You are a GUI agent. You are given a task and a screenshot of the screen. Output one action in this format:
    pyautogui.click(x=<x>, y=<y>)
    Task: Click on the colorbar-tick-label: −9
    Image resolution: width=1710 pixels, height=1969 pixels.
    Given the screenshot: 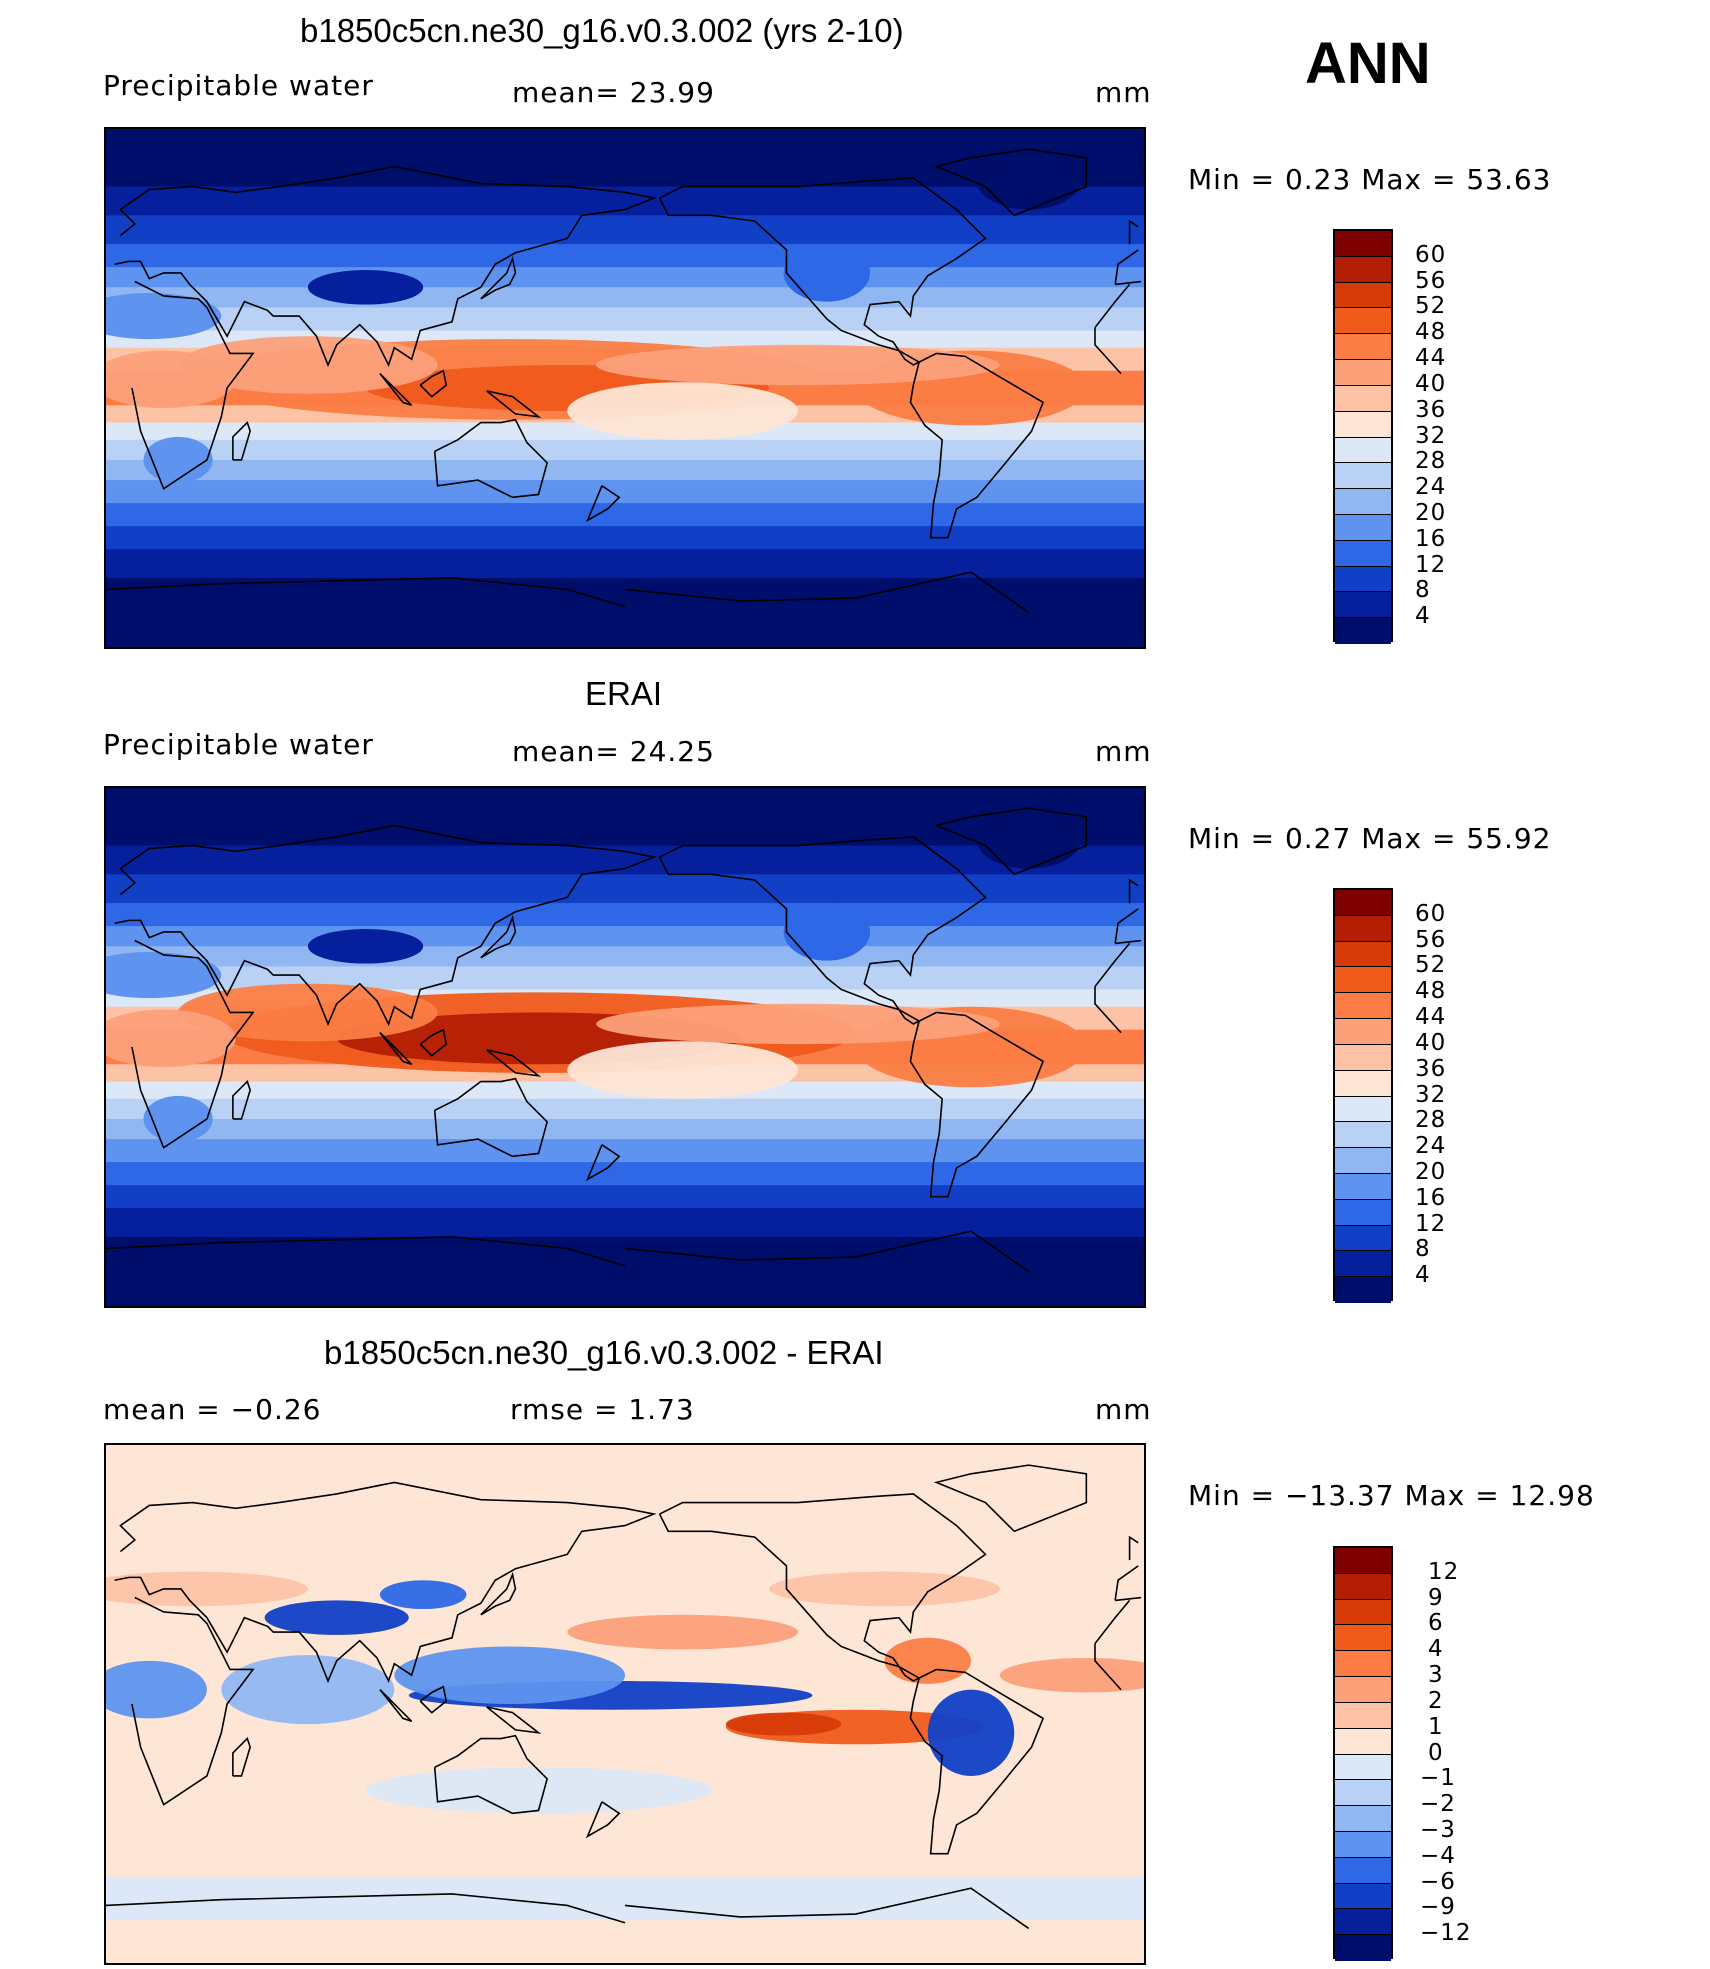 What is the action you would take?
    pyautogui.click(x=1438, y=1907)
    